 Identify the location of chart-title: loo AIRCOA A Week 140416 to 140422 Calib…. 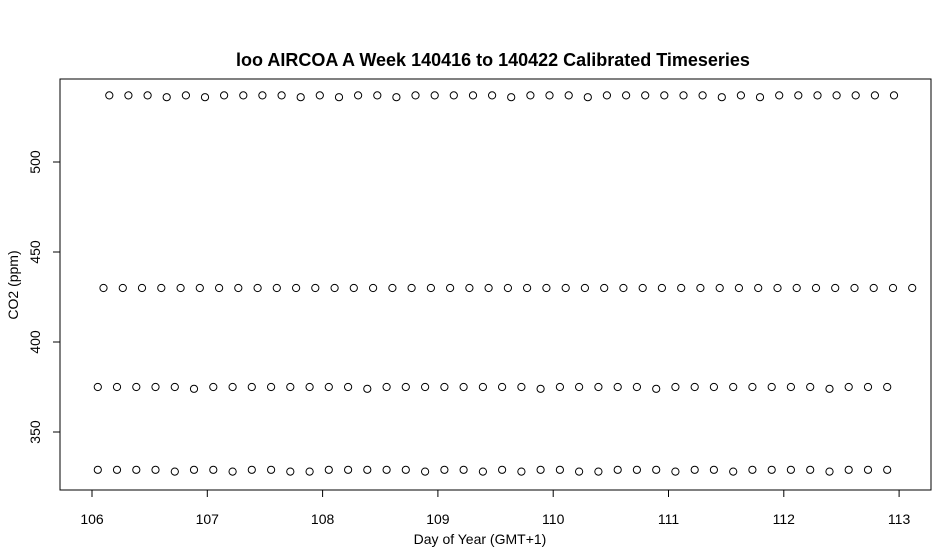
(493, 60).